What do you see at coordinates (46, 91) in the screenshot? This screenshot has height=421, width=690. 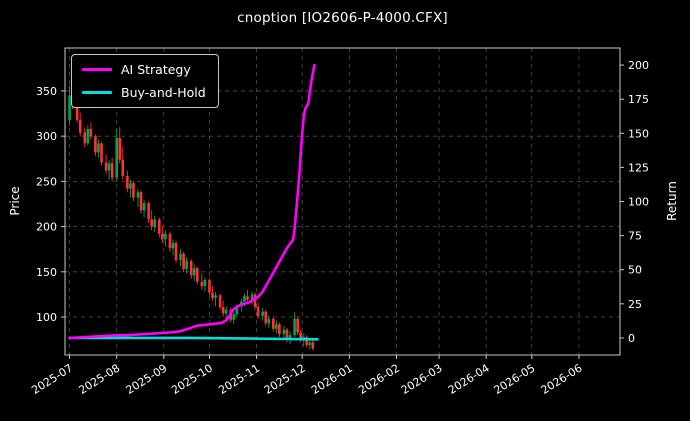 I see `y-left-tick-label: 350` at bounding box center [46, 91].